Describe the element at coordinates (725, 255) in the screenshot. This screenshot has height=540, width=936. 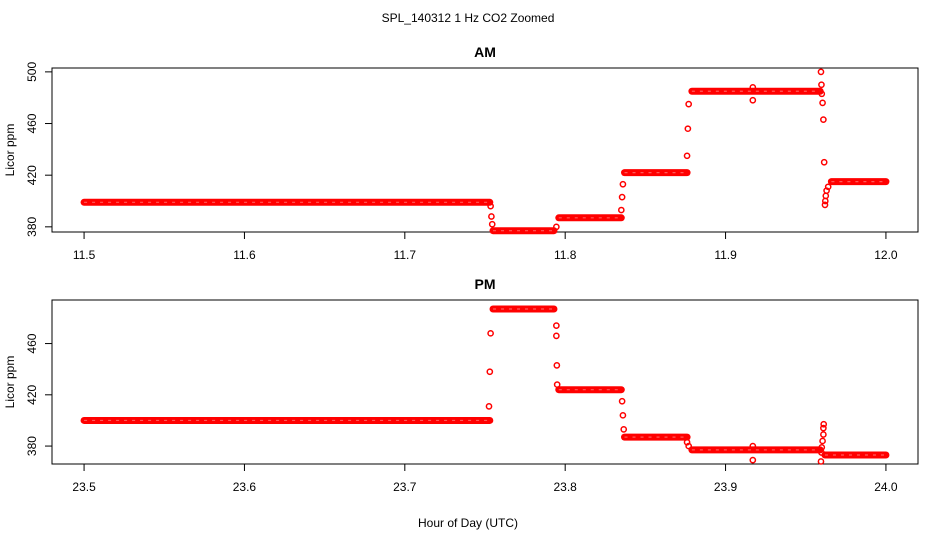
I see `x-tick-label: 11.9` at that location.